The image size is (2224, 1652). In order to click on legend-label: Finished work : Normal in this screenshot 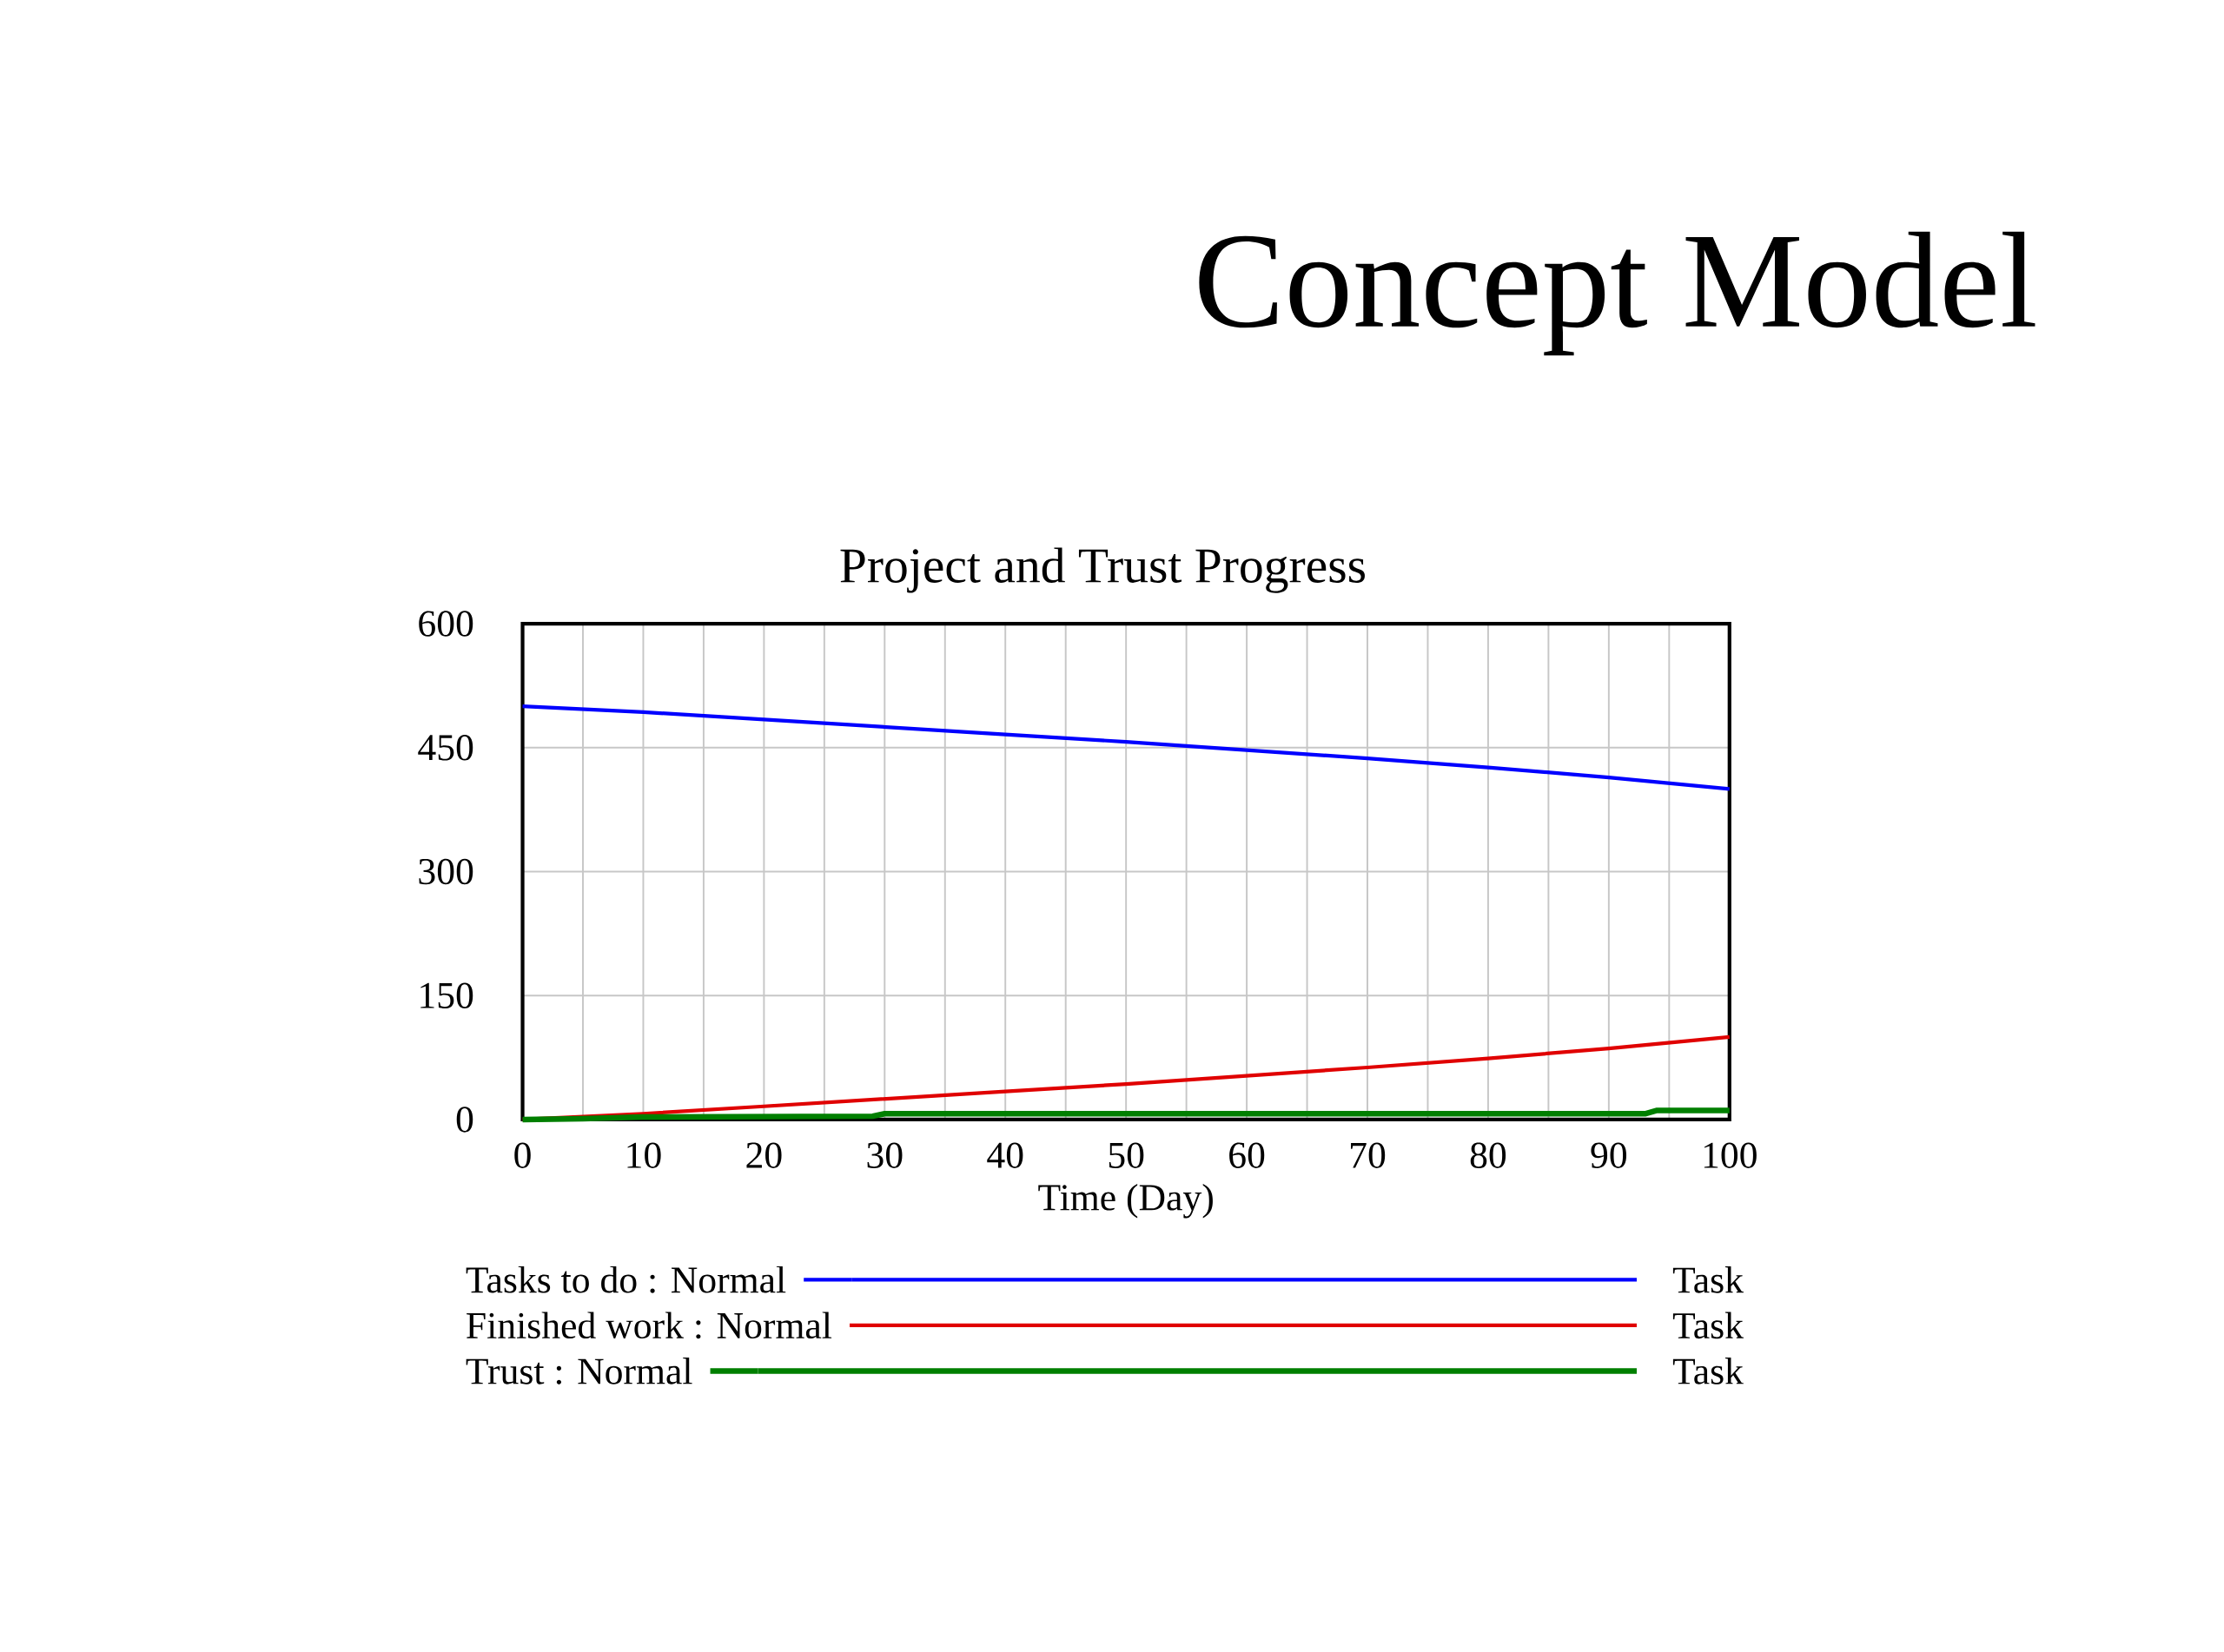, I will do `click(649, 1325)`.